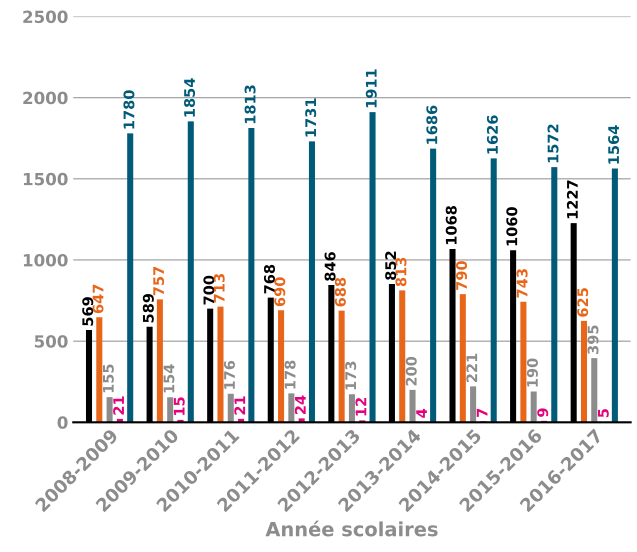 The height and width of the screenshot is (552, 637). I want to click on data-label: 1060, so click(512, 226).